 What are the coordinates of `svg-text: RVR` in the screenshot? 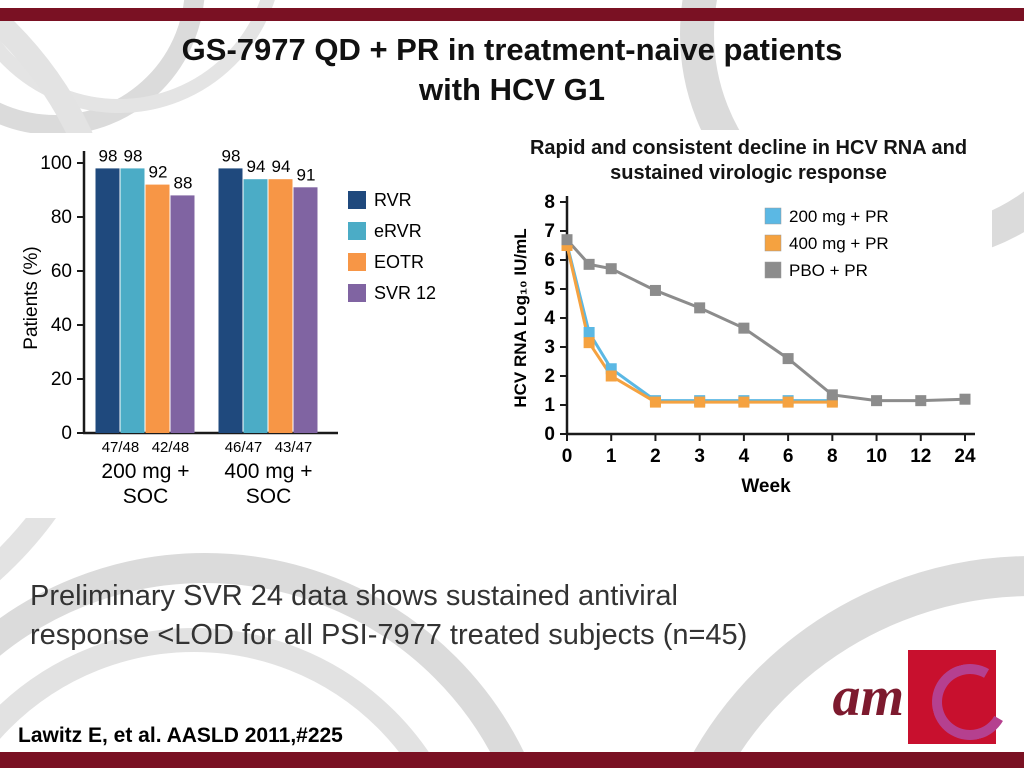 It's located at (393, 200).